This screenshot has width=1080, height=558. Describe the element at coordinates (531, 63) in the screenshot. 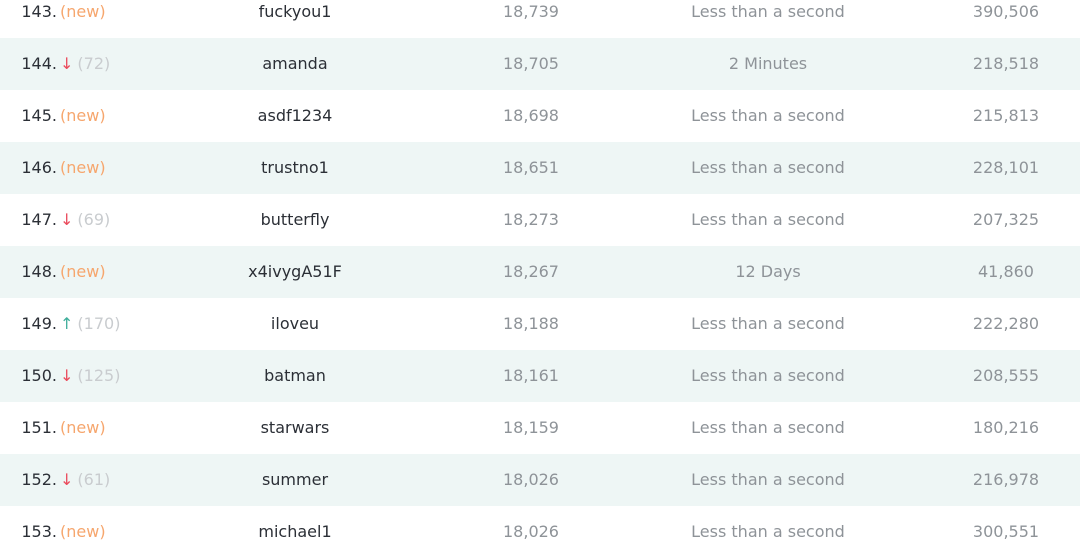

I see `count: 18,705` at that location.